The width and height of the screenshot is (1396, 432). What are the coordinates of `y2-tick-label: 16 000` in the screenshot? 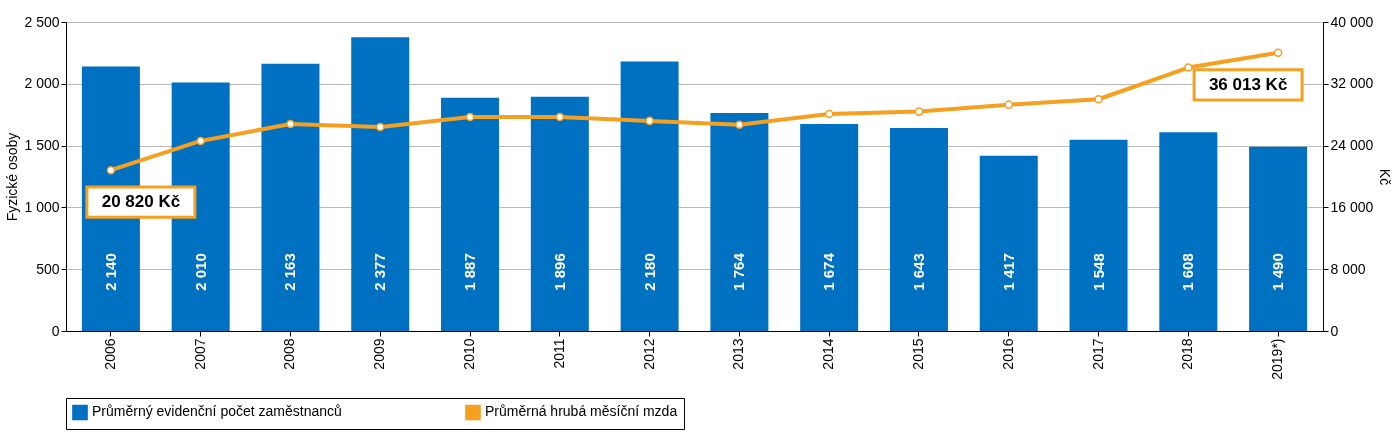 It's located at (1352, 206).